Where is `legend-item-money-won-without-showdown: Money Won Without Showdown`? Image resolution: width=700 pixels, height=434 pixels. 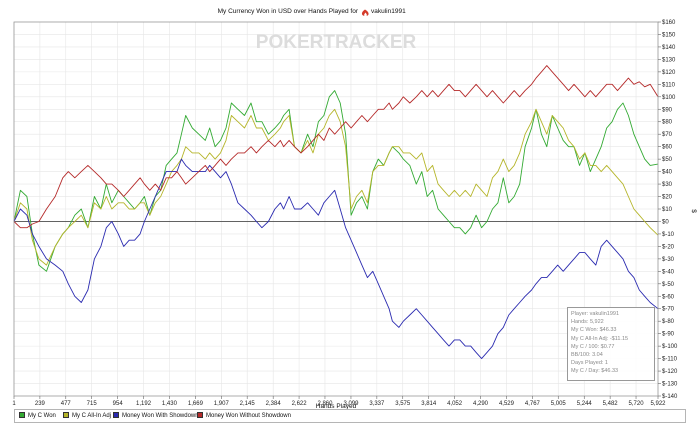 legend-item-money-won-without-showdown: Money Won Without Showdown is located at coordinates (244, 415).